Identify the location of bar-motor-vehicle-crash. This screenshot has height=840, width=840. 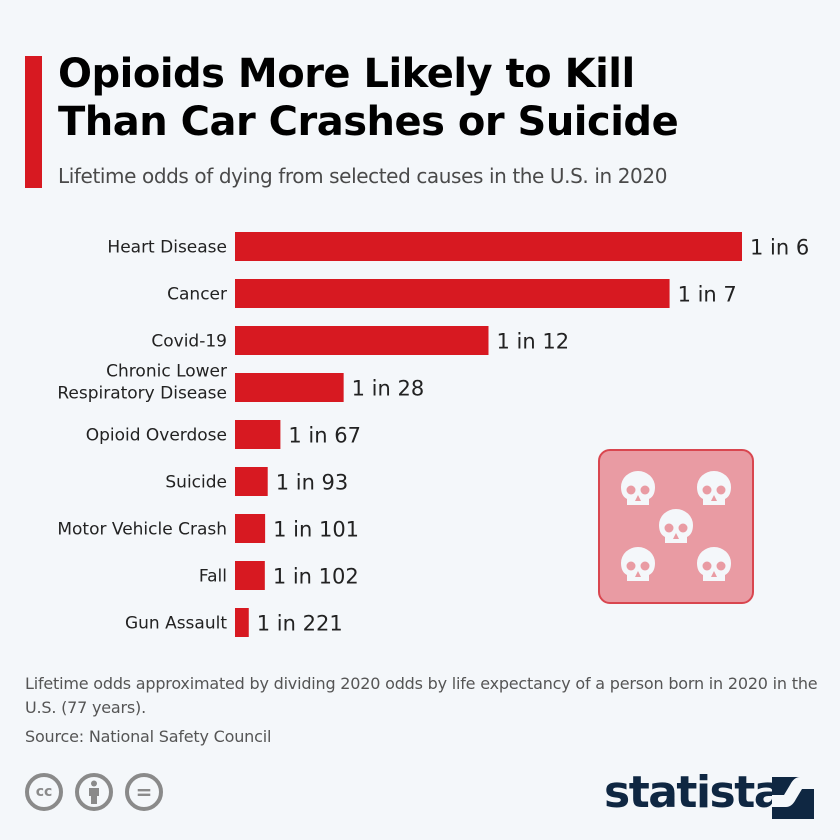
(250, 528).